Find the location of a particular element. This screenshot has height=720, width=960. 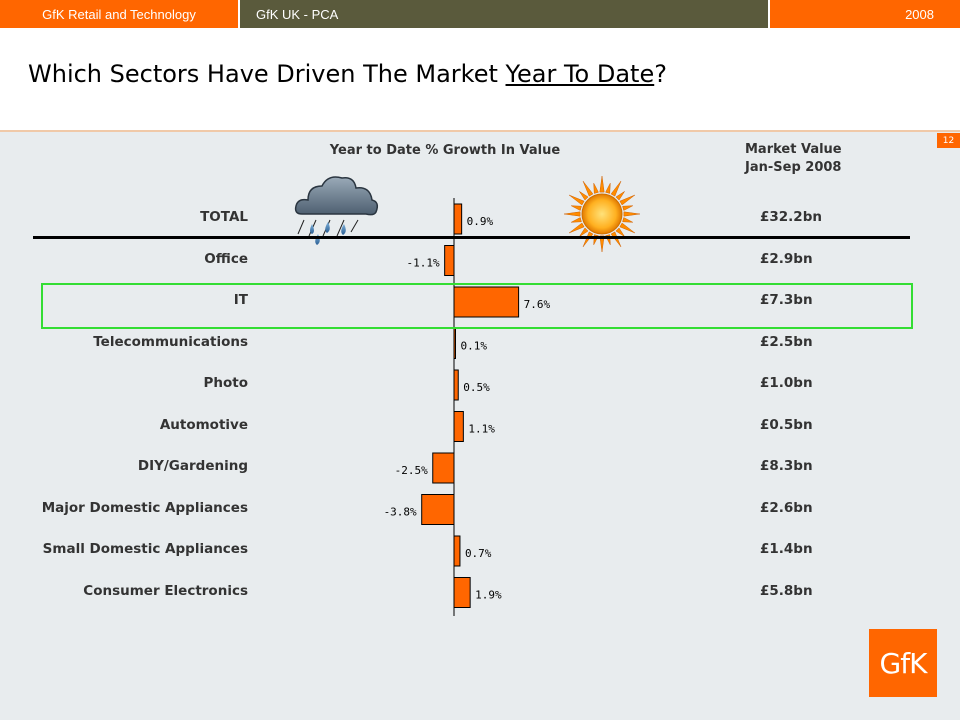

data-label: 1.1% is located at coordinates (481, 429).